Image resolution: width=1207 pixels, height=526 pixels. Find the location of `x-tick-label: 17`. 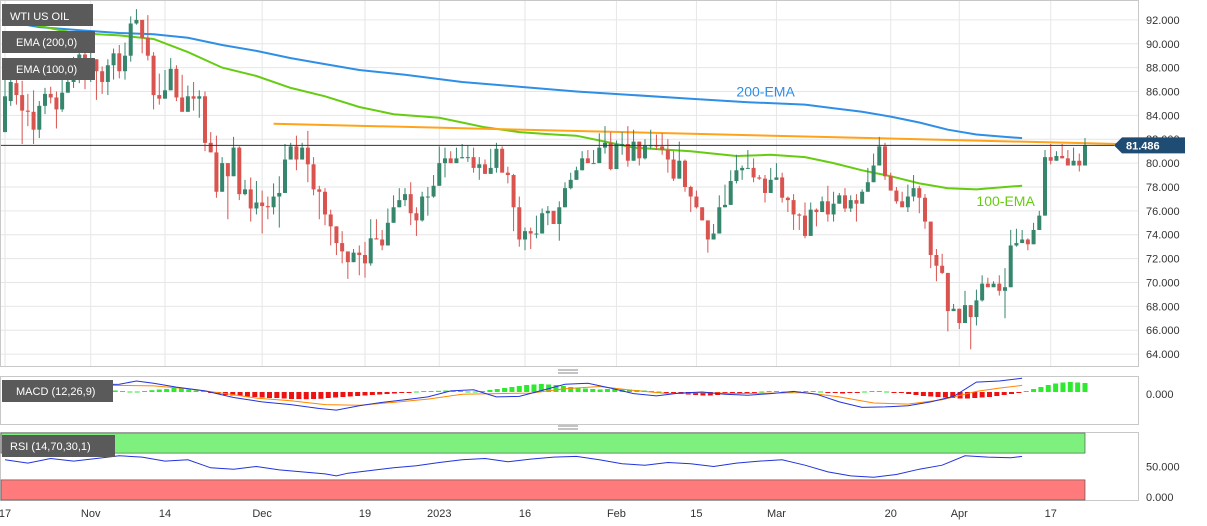

x-tick-label: 17 is located at coordinates (1051, 514).